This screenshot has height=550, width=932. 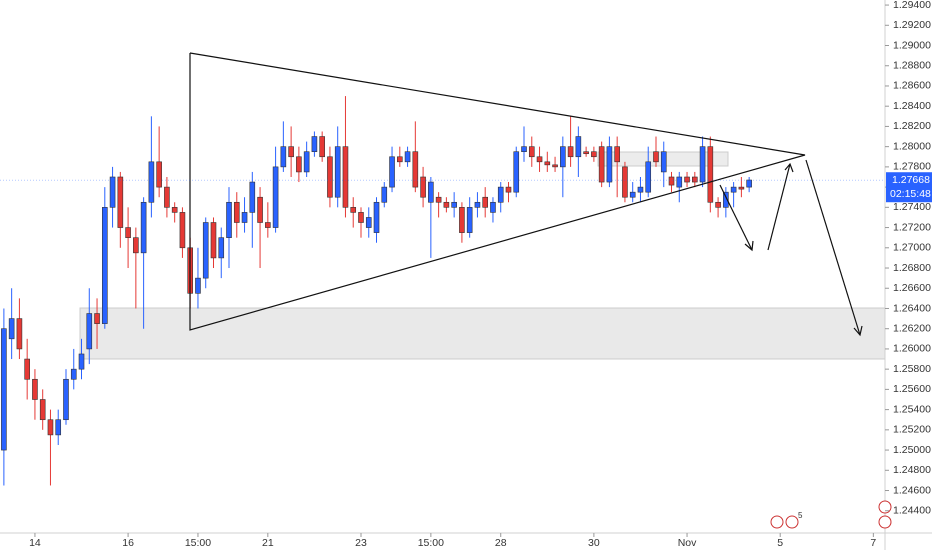 What do you see at coordinates (912, 328) in the screenshot?
I see `y-tick-label: 1.26200` at bounding box center [912, 328].